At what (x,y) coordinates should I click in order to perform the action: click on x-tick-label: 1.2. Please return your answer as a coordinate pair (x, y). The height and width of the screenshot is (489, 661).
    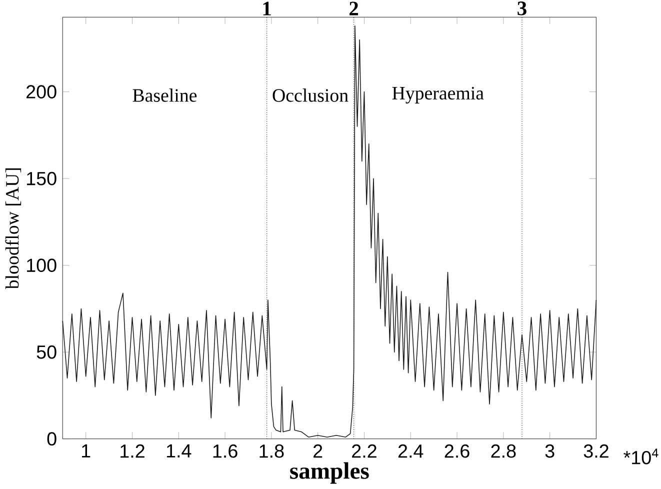
    Looking at the image, I should click on (132, 451).